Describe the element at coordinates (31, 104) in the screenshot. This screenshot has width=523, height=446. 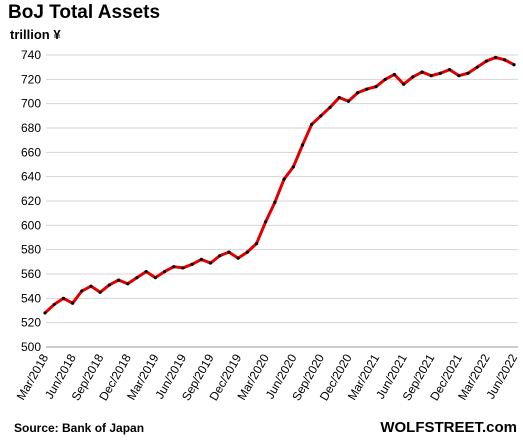
I see `y-tick-label: 700` at that location.